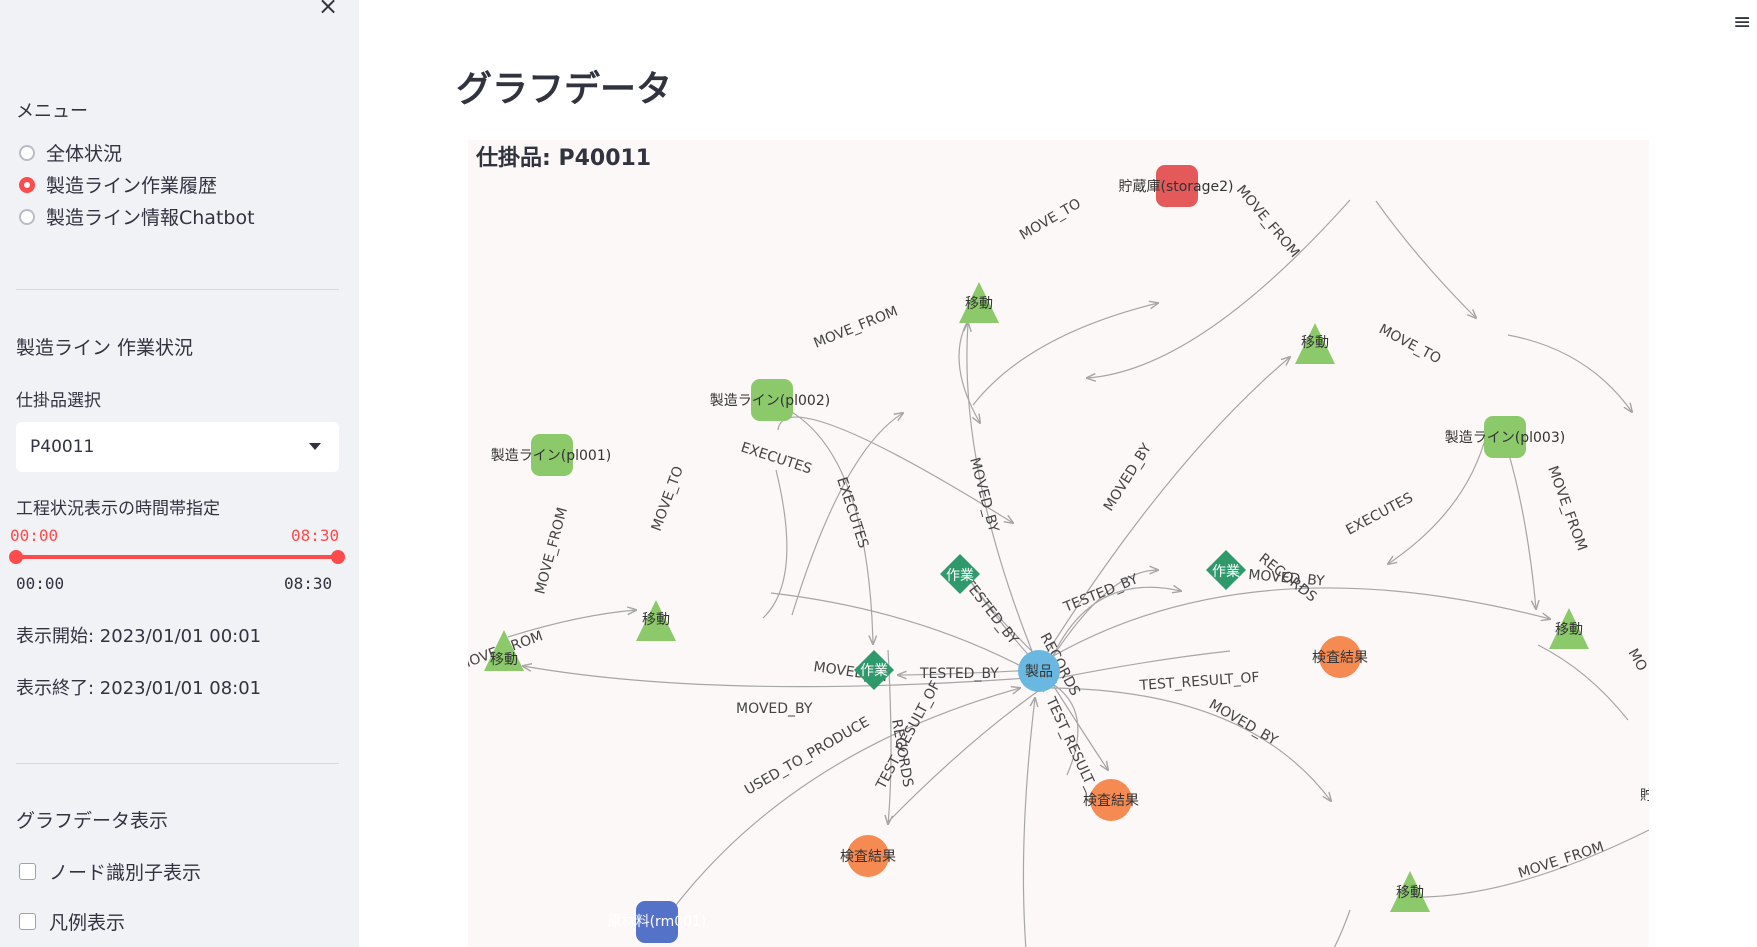  Describe the element at coordinates (92, 819) in the screenshot. I see `graph-section-title: グラフデータ表示` at that location.